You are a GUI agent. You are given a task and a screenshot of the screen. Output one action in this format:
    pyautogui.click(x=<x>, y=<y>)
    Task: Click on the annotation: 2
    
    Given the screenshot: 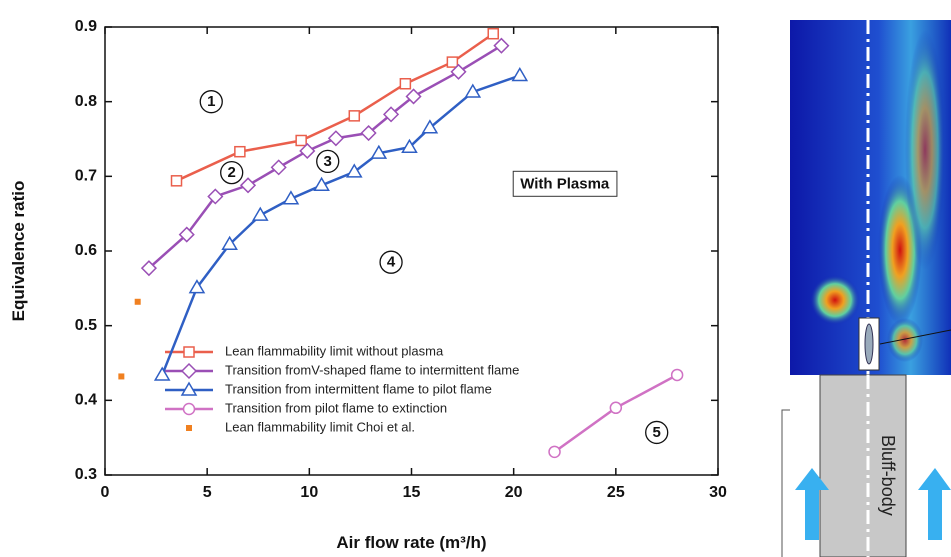 What is the action you would take?
    pyautogui.click(x=232, y=172)
    